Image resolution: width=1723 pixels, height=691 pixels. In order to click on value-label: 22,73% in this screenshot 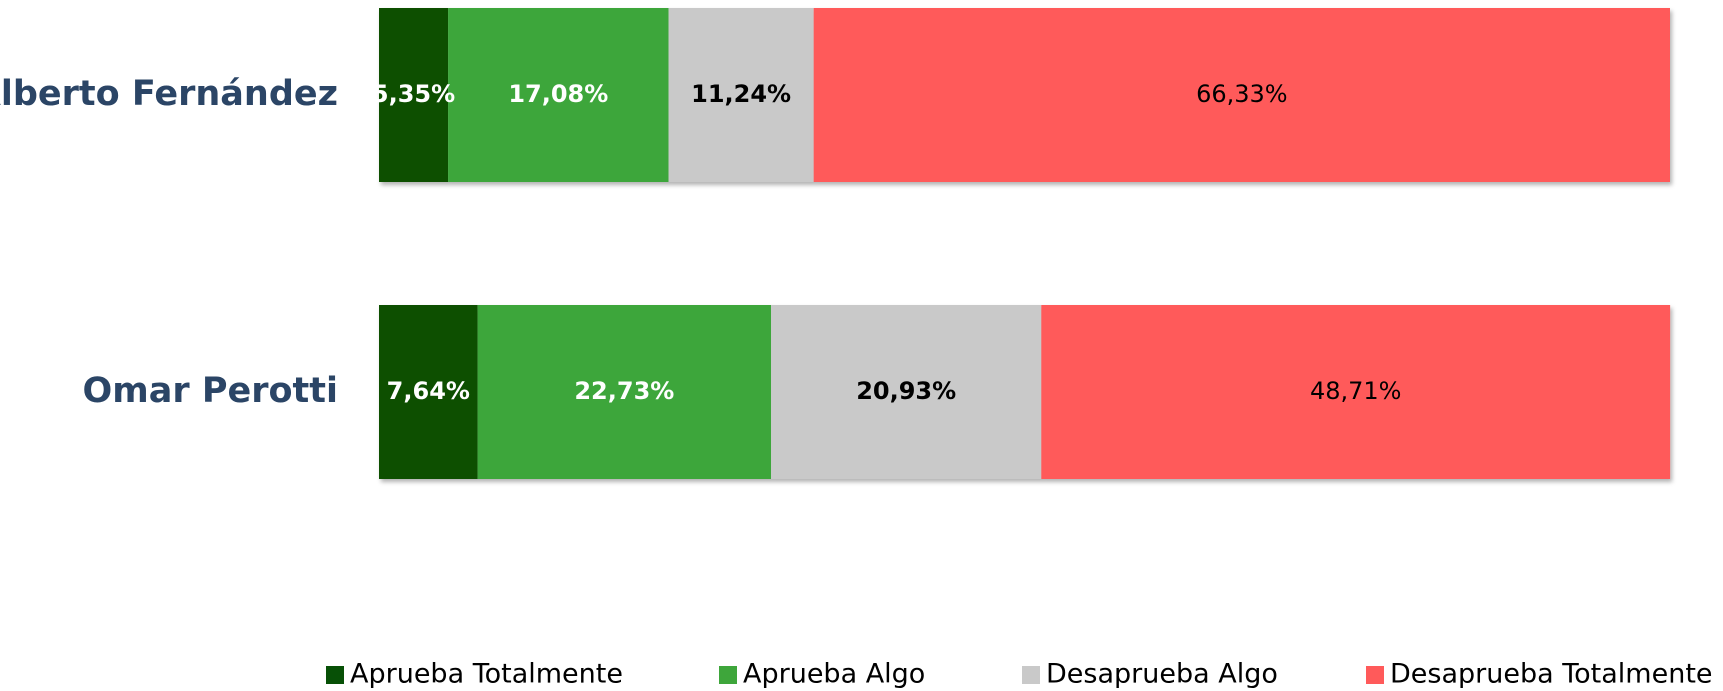, I will do `click(624, 391)`.